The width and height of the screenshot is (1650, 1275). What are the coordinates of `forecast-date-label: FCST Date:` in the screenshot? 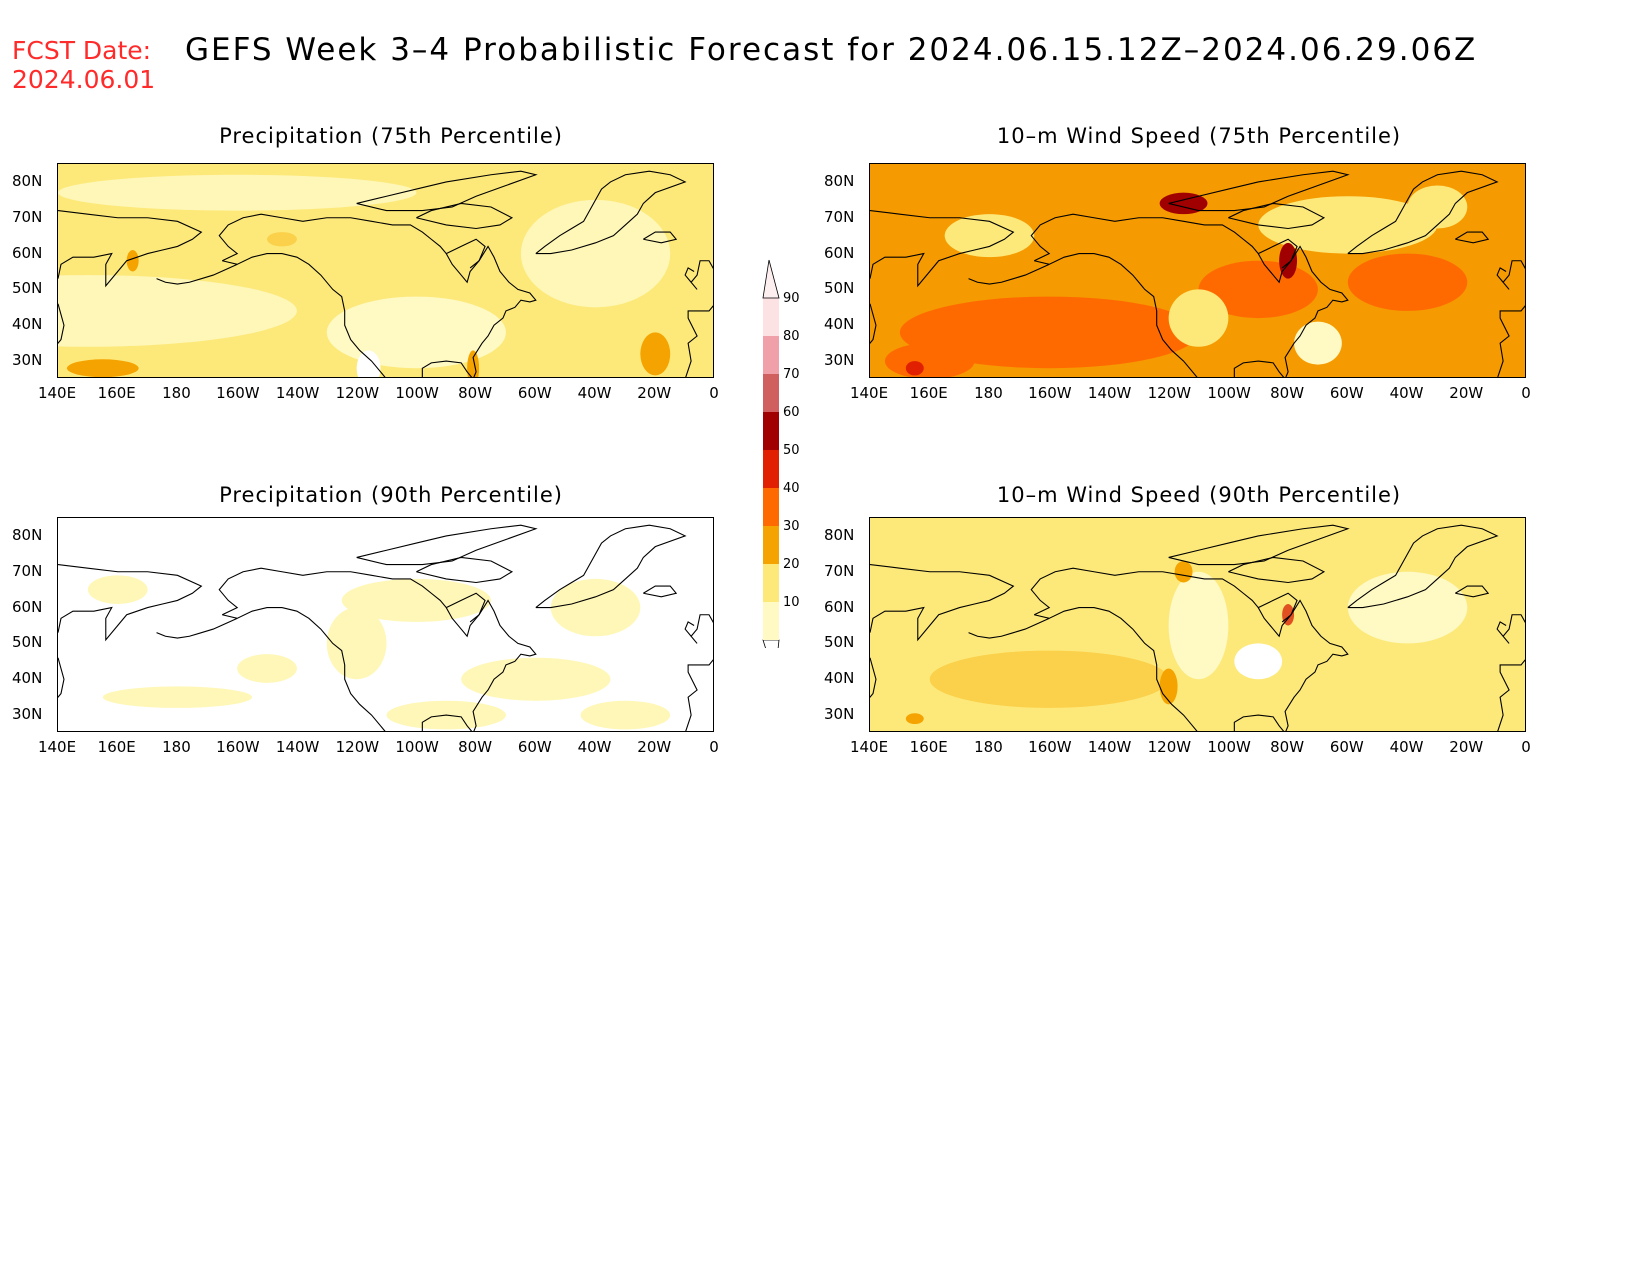 It's located at (82, 50).